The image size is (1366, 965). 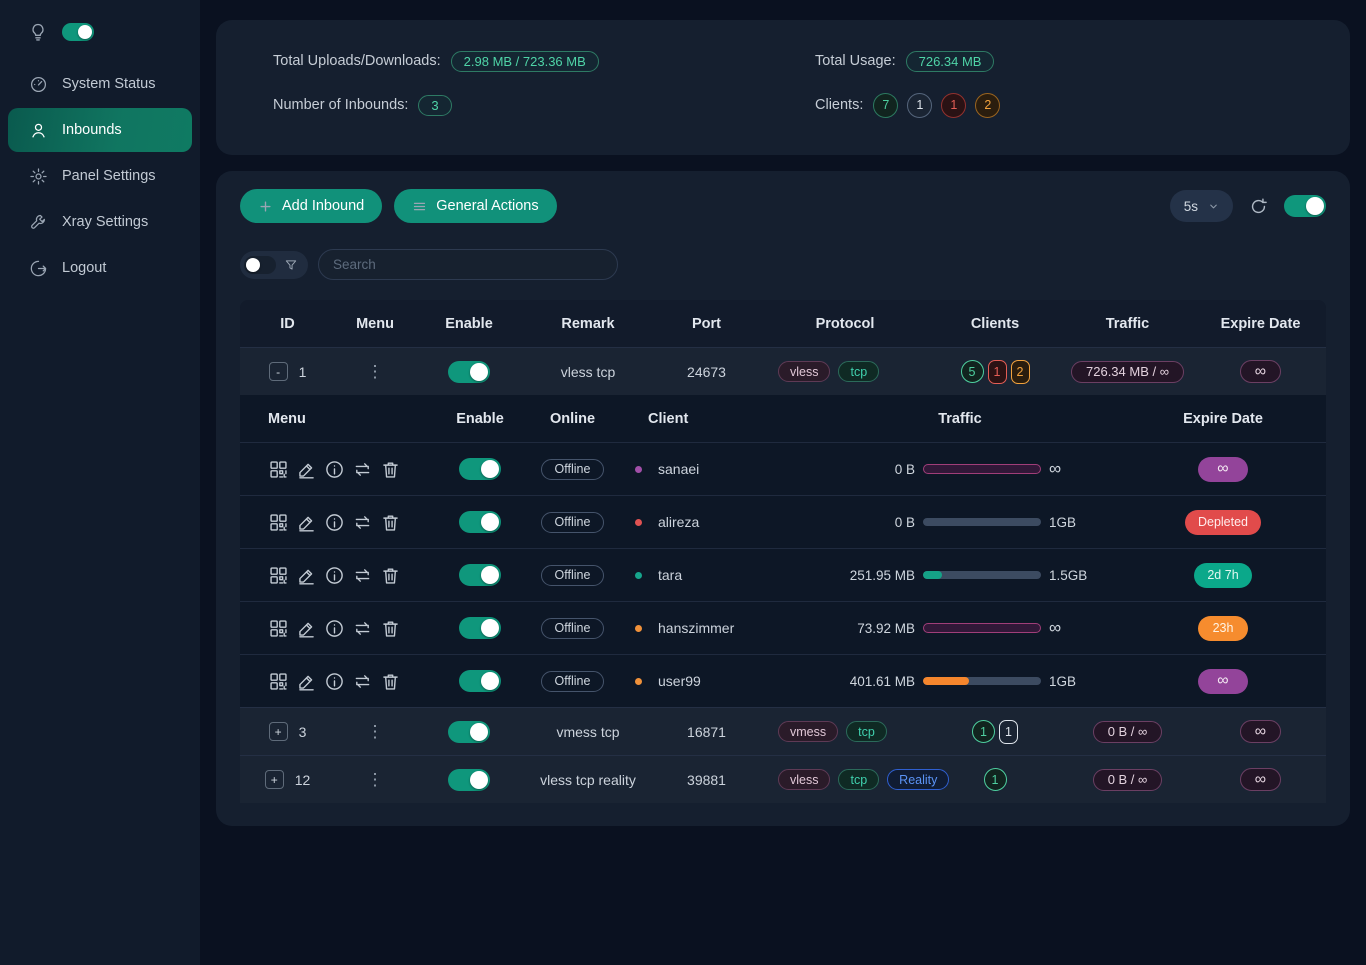 What do you see at coordinates (904, 522) in the screenshot?
I see `client-traffic-used: 0 B` at bounding box center [904, 522].